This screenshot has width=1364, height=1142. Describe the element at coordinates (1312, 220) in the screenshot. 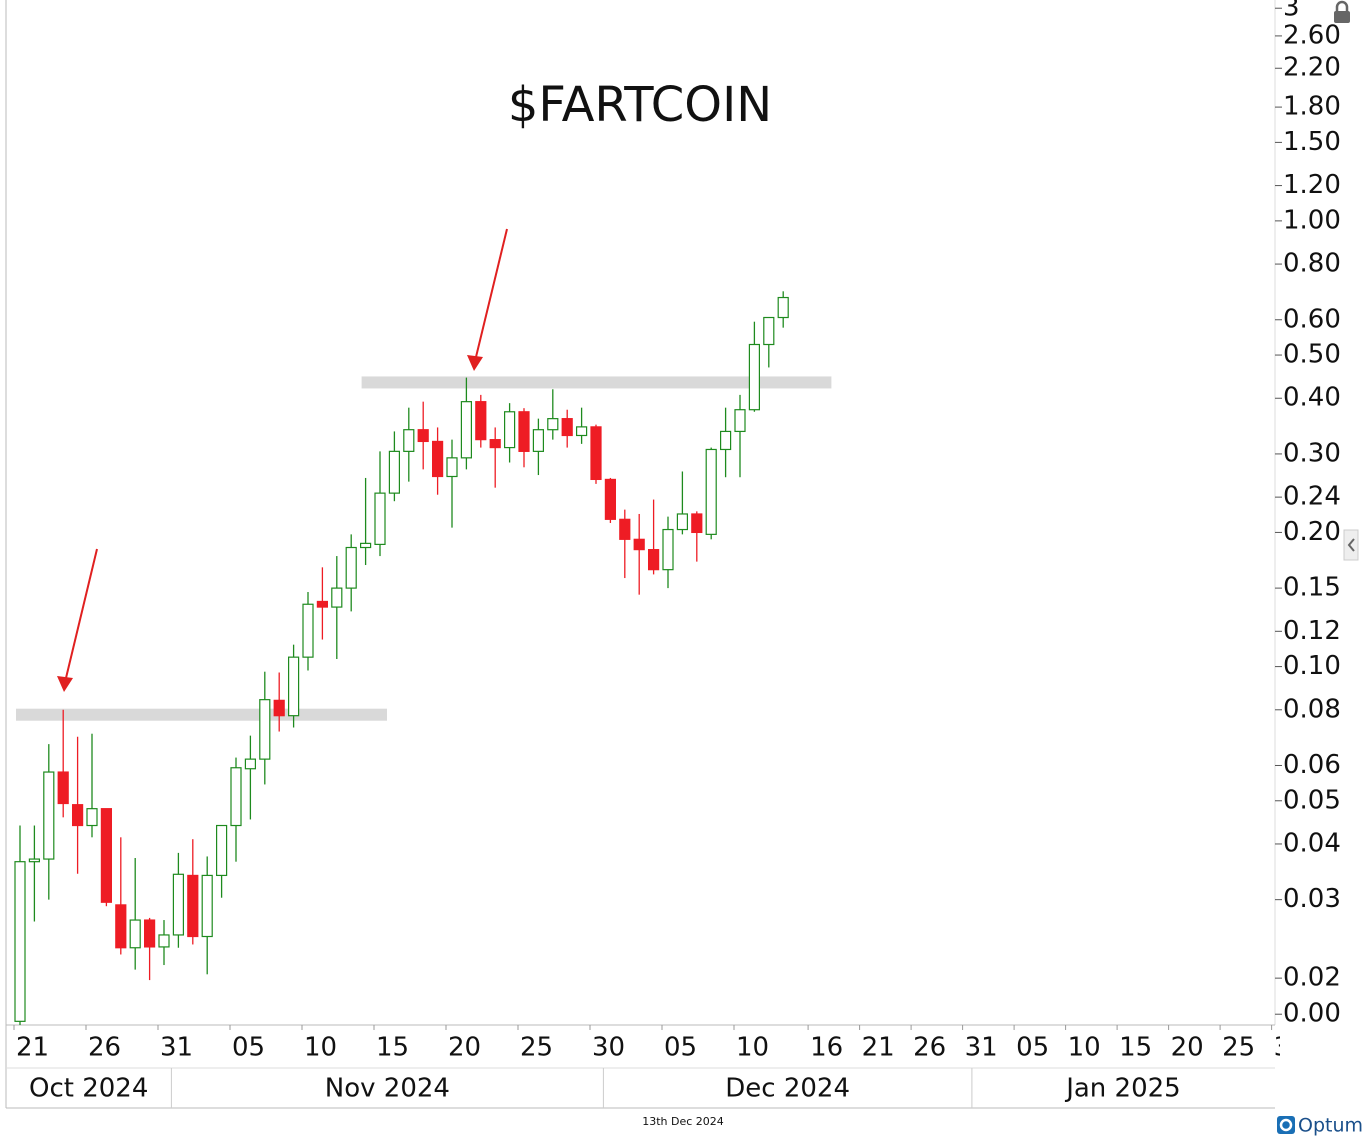

I see `y-tick-label: 1.00` at that location.